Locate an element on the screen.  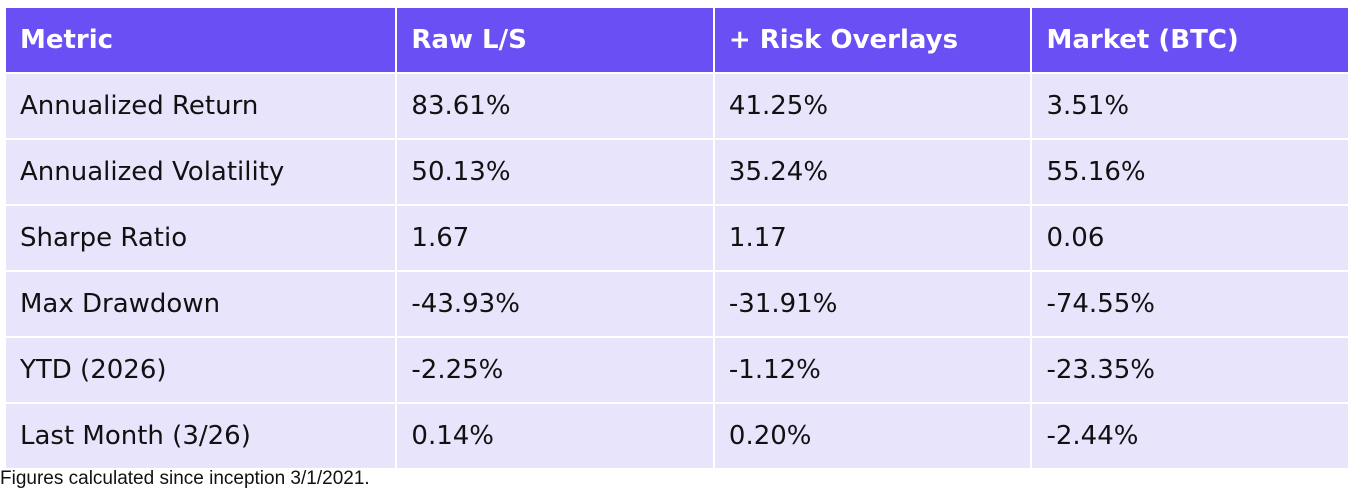
table-cell: Sharpe Ratio is located at coordinates (201, 238).